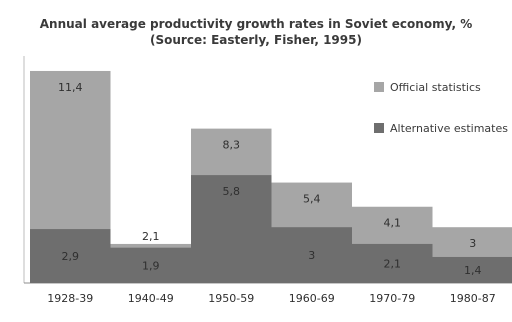 Image resolution: width=512 pixels, height=322 pixels. What do you see at coordinates (393, 223) in the screenshot?
I see `data-label-official-1970-79: 4,1` at bounding box center [393, 223].